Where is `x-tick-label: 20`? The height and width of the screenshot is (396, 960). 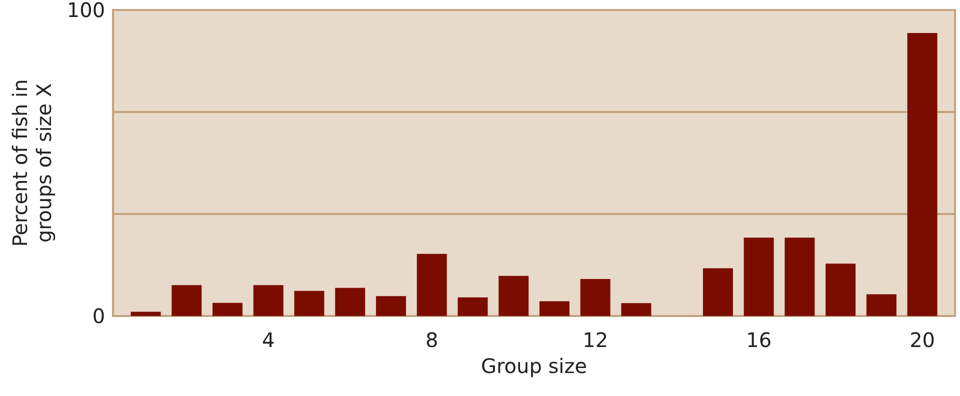 x-tick-label: 20 is located at coordinates (923, 340).